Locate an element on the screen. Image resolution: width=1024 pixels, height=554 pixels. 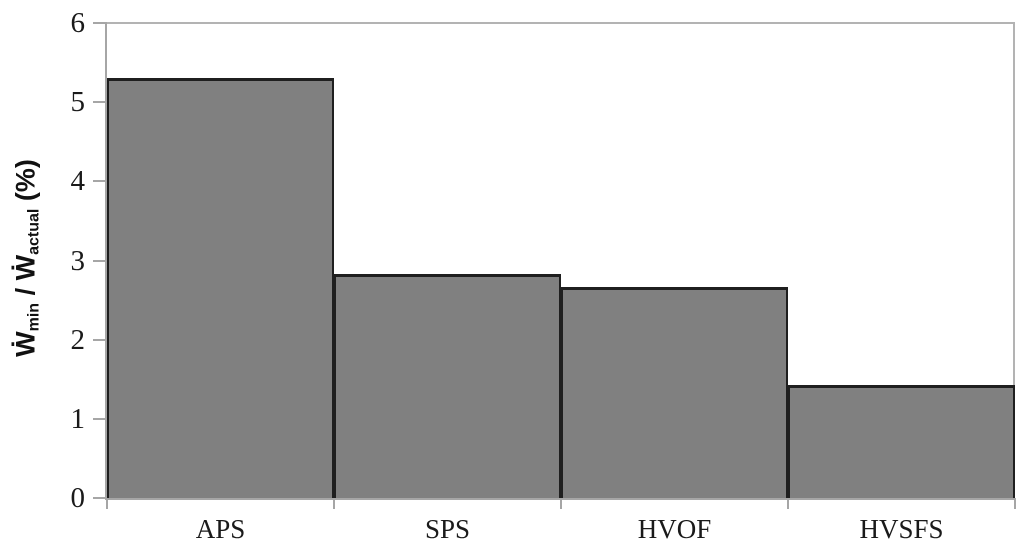
x-label-hvsfs: HVSFS is located at coordinates (901, 529).